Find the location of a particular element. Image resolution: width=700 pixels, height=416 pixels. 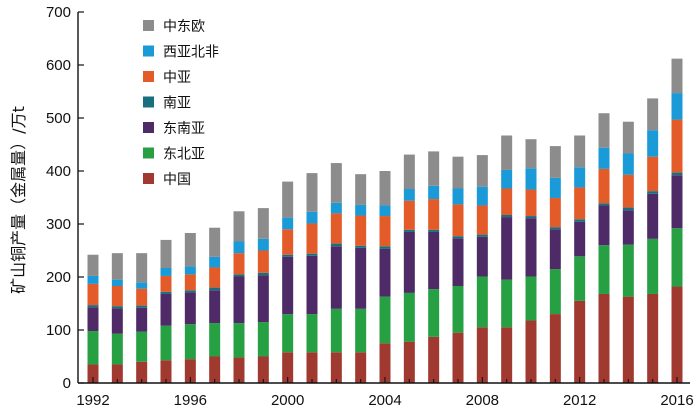

bar-segment-2002-s2 is located at coordinates (336, 277).